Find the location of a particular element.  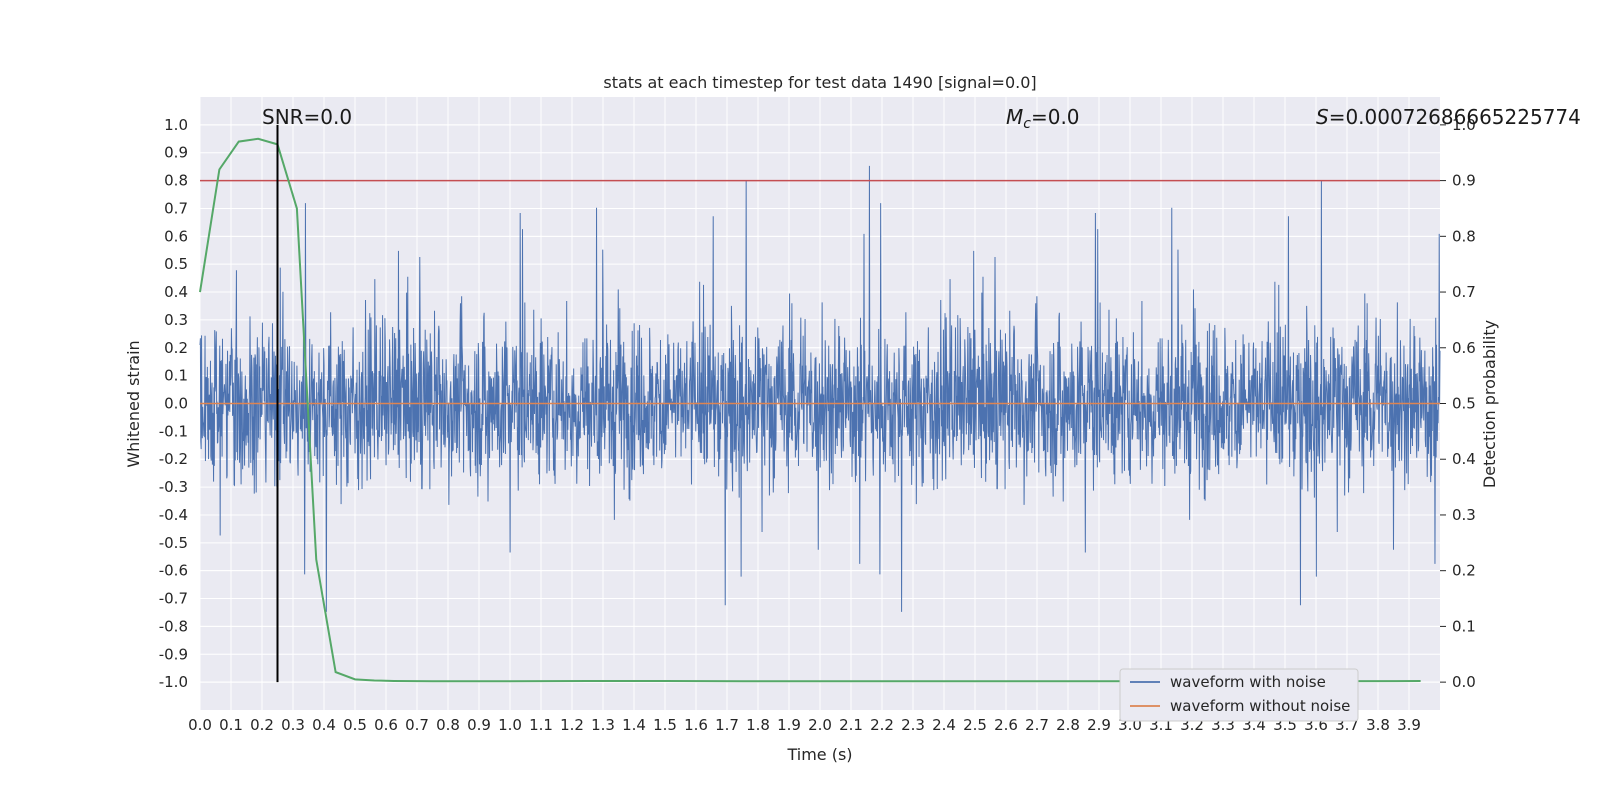

x-tick-label: 1.8 is located at coordinates (758, 725).